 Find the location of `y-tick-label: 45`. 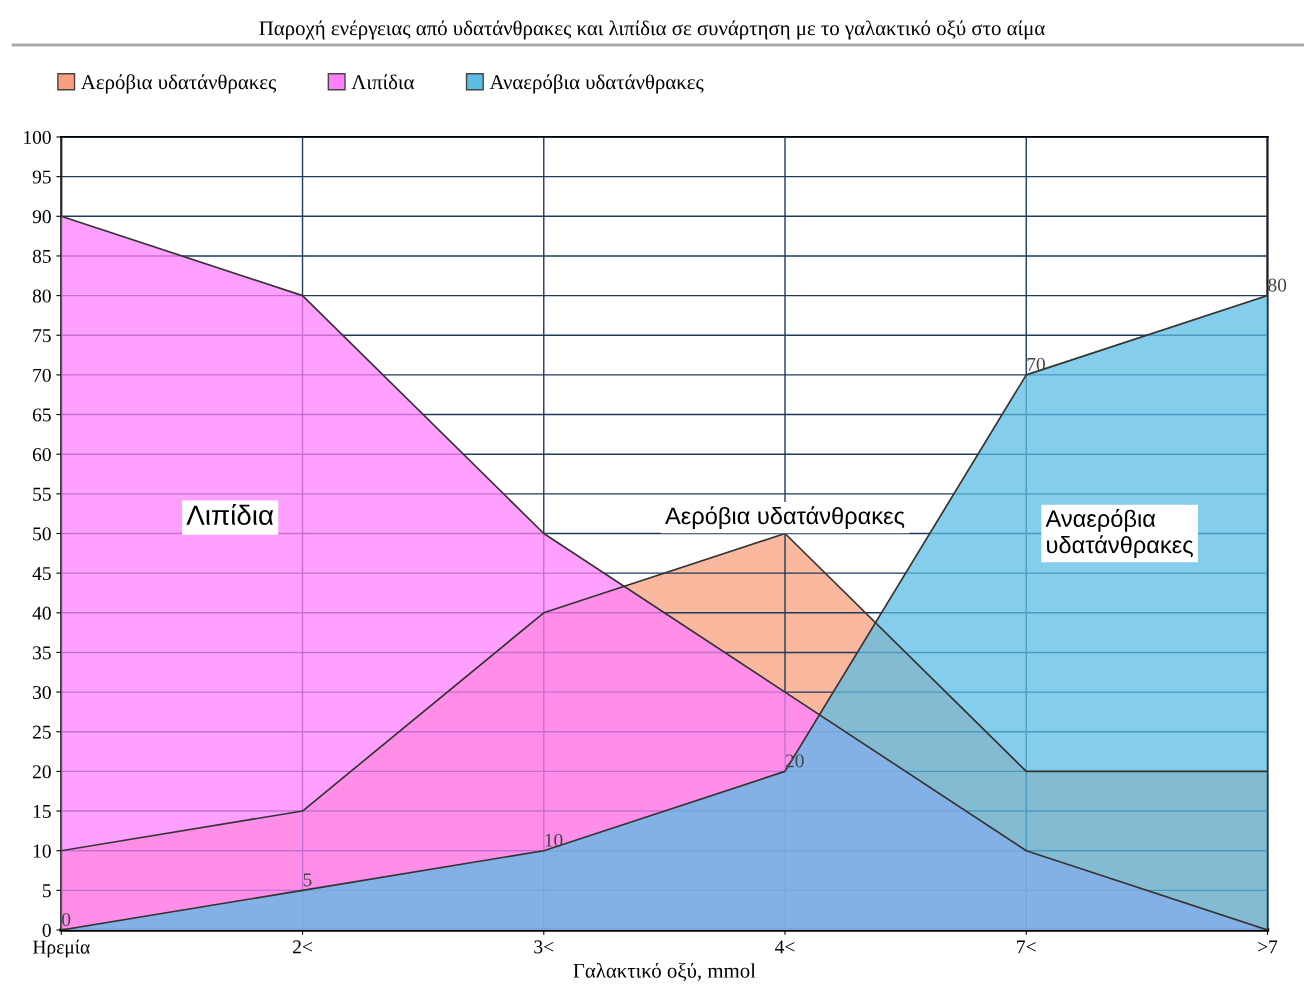

y-tick-label: 45 is located at coordinates (41, 574).